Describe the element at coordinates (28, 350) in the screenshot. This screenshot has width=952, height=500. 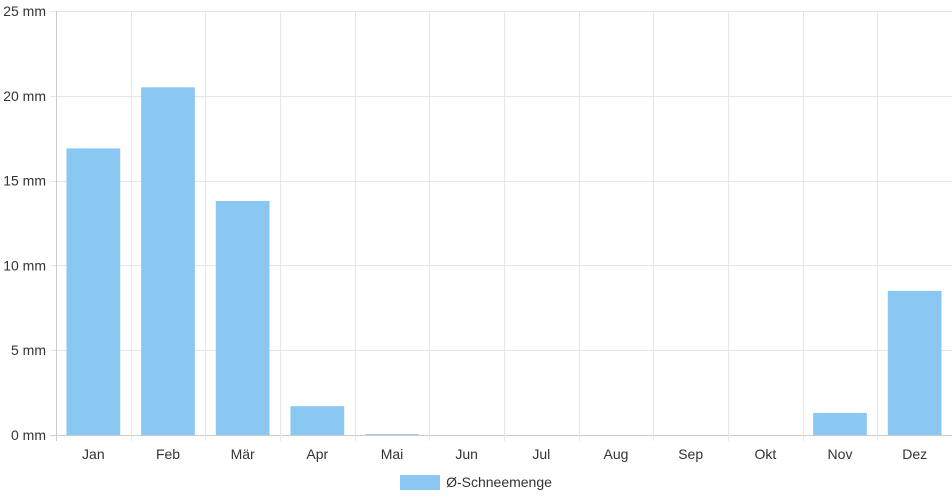
I see `y-tick-label: 5 mm` at that location.